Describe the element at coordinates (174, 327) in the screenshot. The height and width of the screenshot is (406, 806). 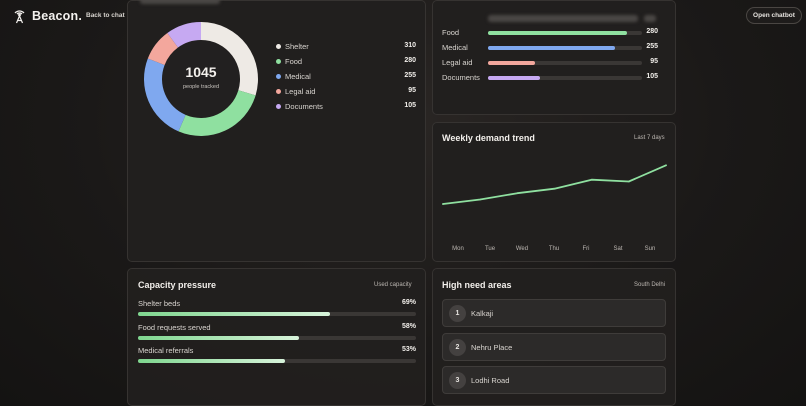
I see `capacity-label: Food requests served` at that location.